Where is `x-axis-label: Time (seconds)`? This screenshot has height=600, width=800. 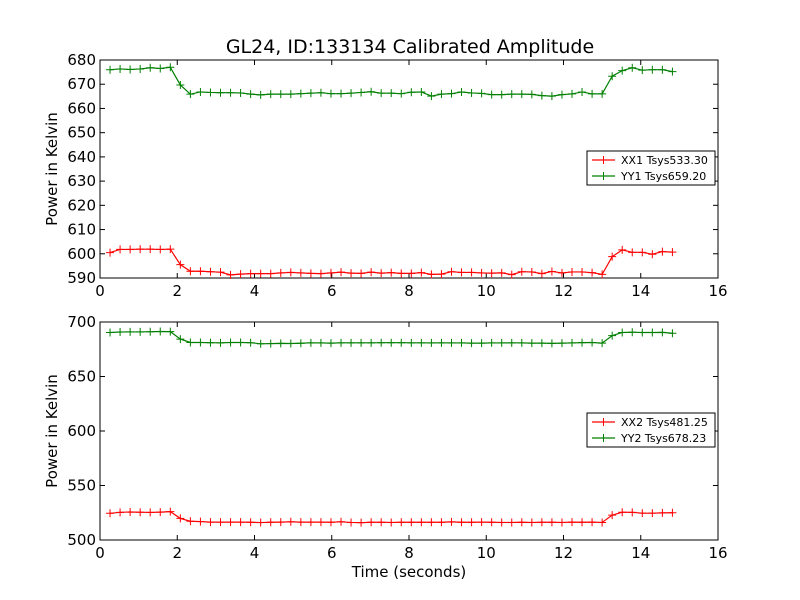
x-axis-label: Time (seconds) is located at coordinates (409, 572).